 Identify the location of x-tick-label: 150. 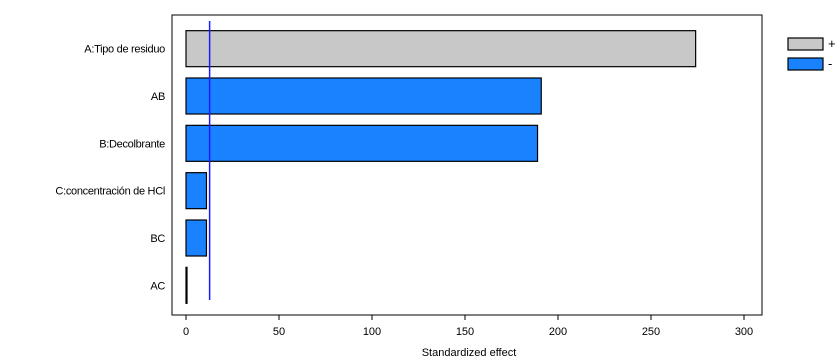
(465, 332).